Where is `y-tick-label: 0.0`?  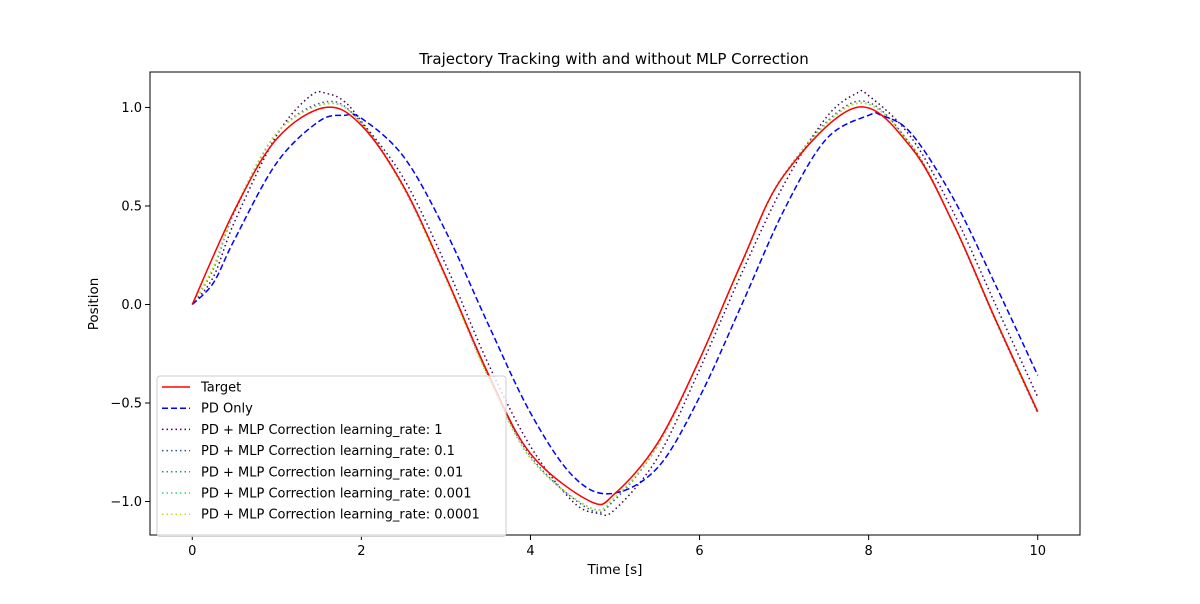 y-tick-label: 0.0 is located at coordinates (131, 305).